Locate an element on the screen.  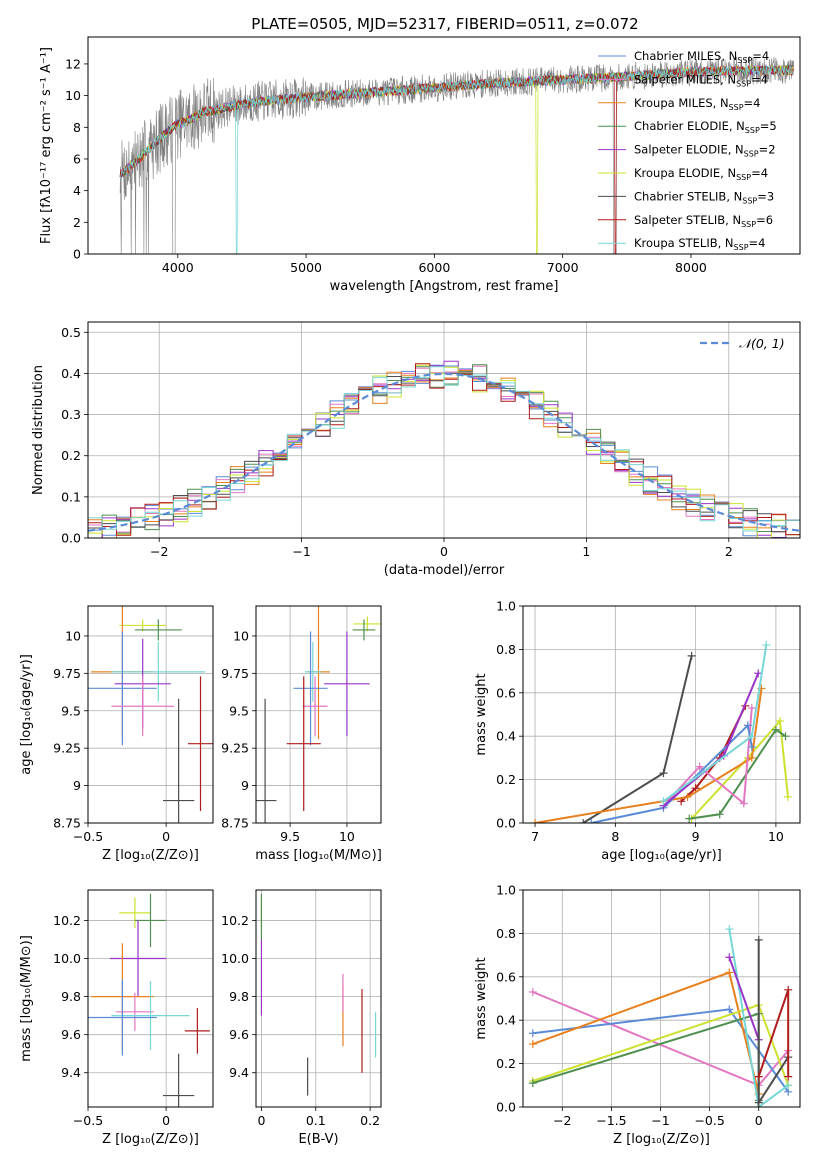
age-vs-mass-plot is located at coordinates (318, 714).